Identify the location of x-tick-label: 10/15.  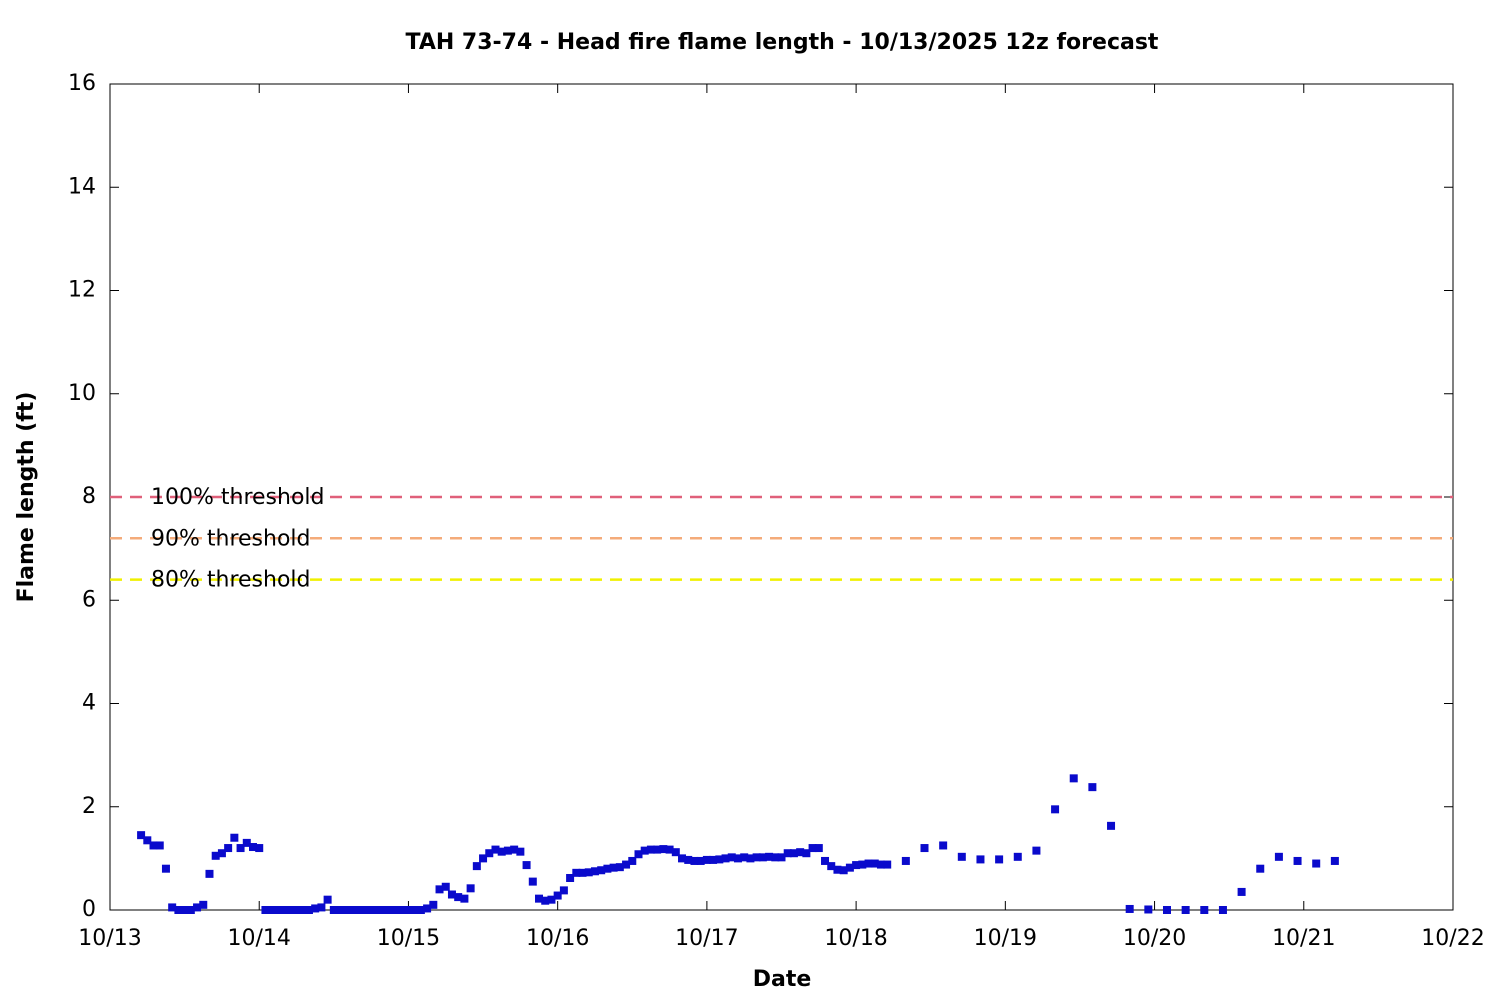
(408, 938).